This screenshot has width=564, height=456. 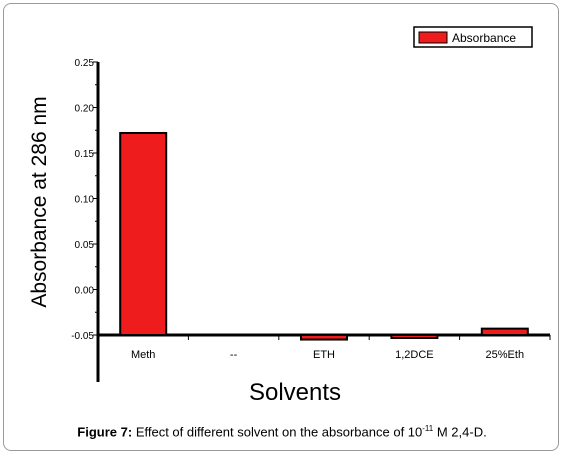 What do you see at coordinates (39, 201) in the screenshot?
I see `y-axis-title: Absorbance at 286 nm` at bounding box center [39, 201].